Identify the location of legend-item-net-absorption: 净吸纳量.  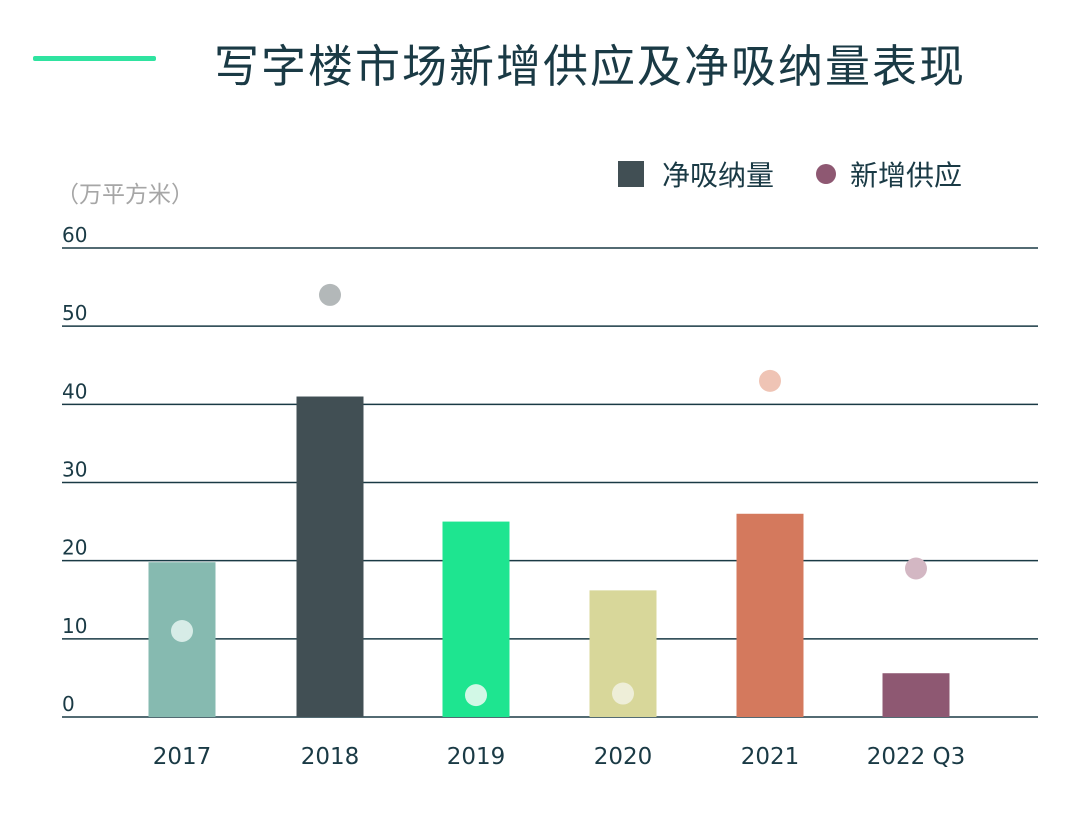
(696, 174).